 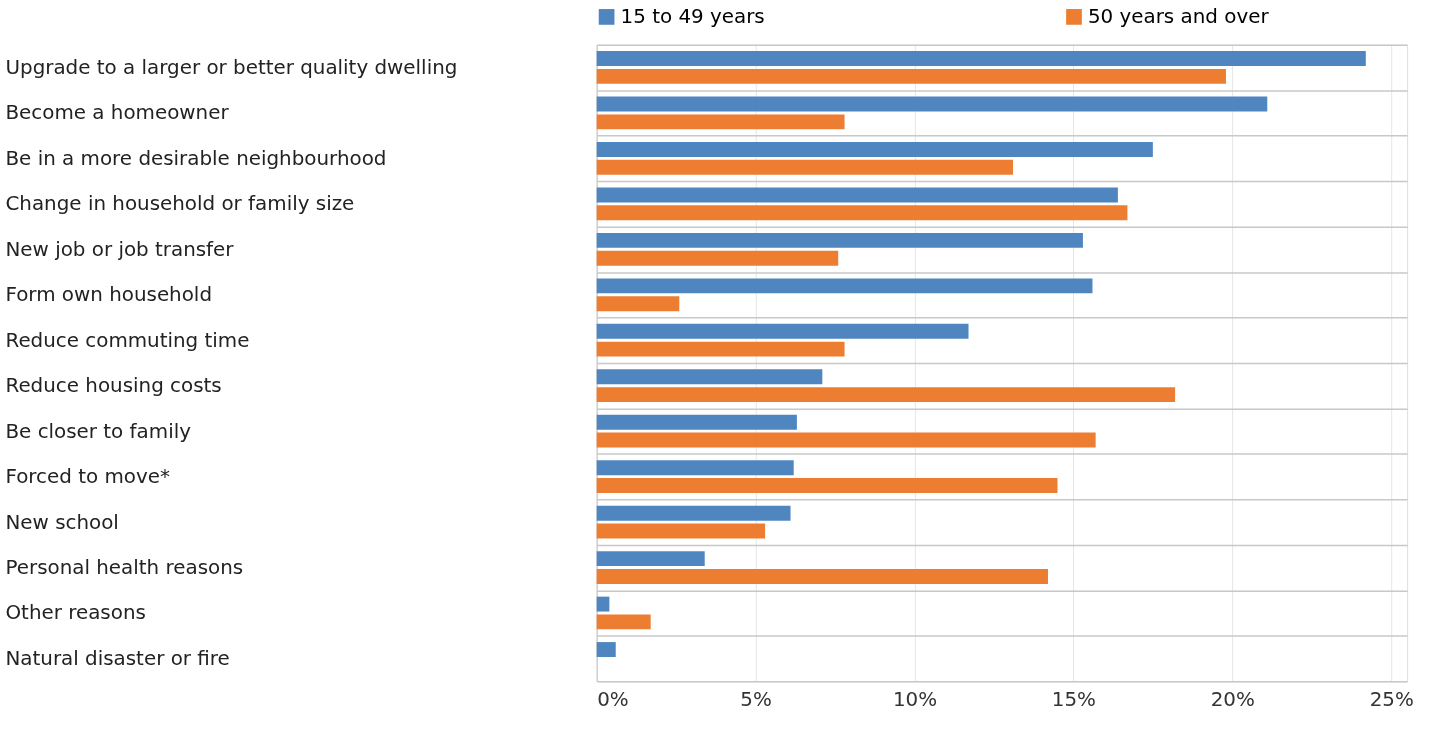 I want to click on y-tick-label: Personal health reasons, so click(x=124, y=568).